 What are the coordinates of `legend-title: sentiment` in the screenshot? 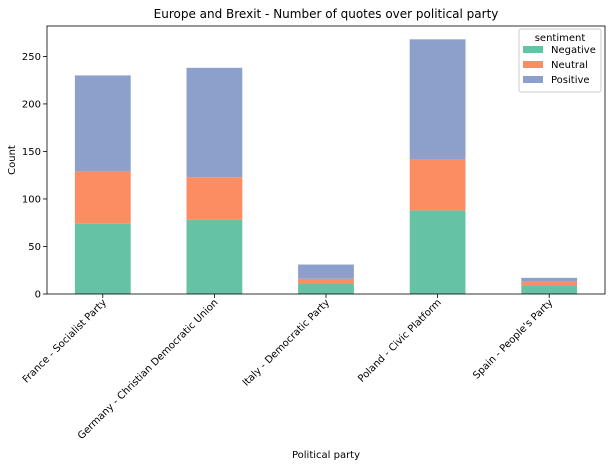 It's located at (560, 38).